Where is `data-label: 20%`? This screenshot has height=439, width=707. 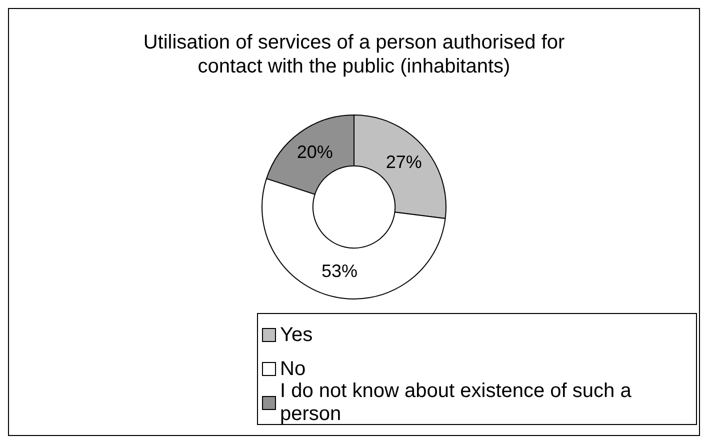
data-label: 20% is located at coordinates (314, 152).